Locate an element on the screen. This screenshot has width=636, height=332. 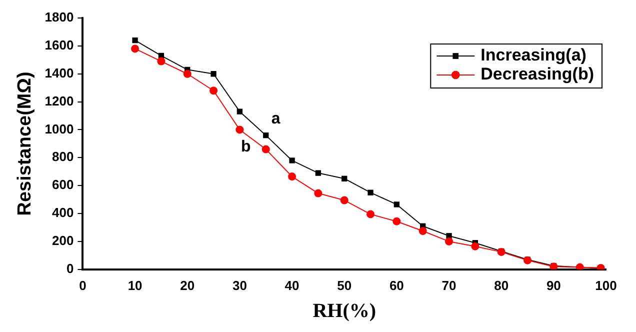
y-axis-title: Resistance(MΩ) is located at coordinates (25, 144).